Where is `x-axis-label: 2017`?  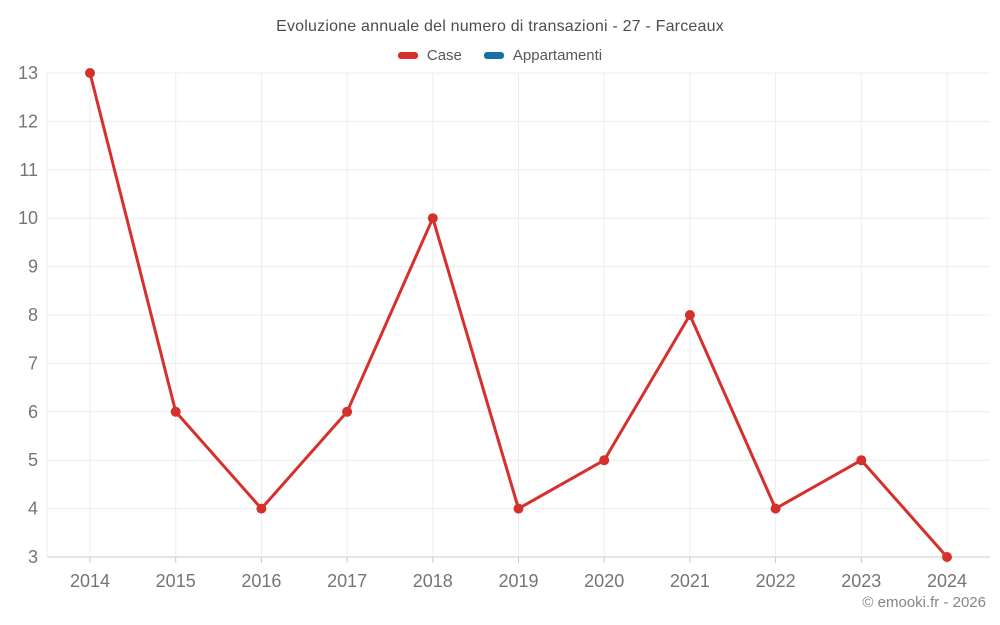
x-axis-label: 2017 is located at coordinates (347, 581).